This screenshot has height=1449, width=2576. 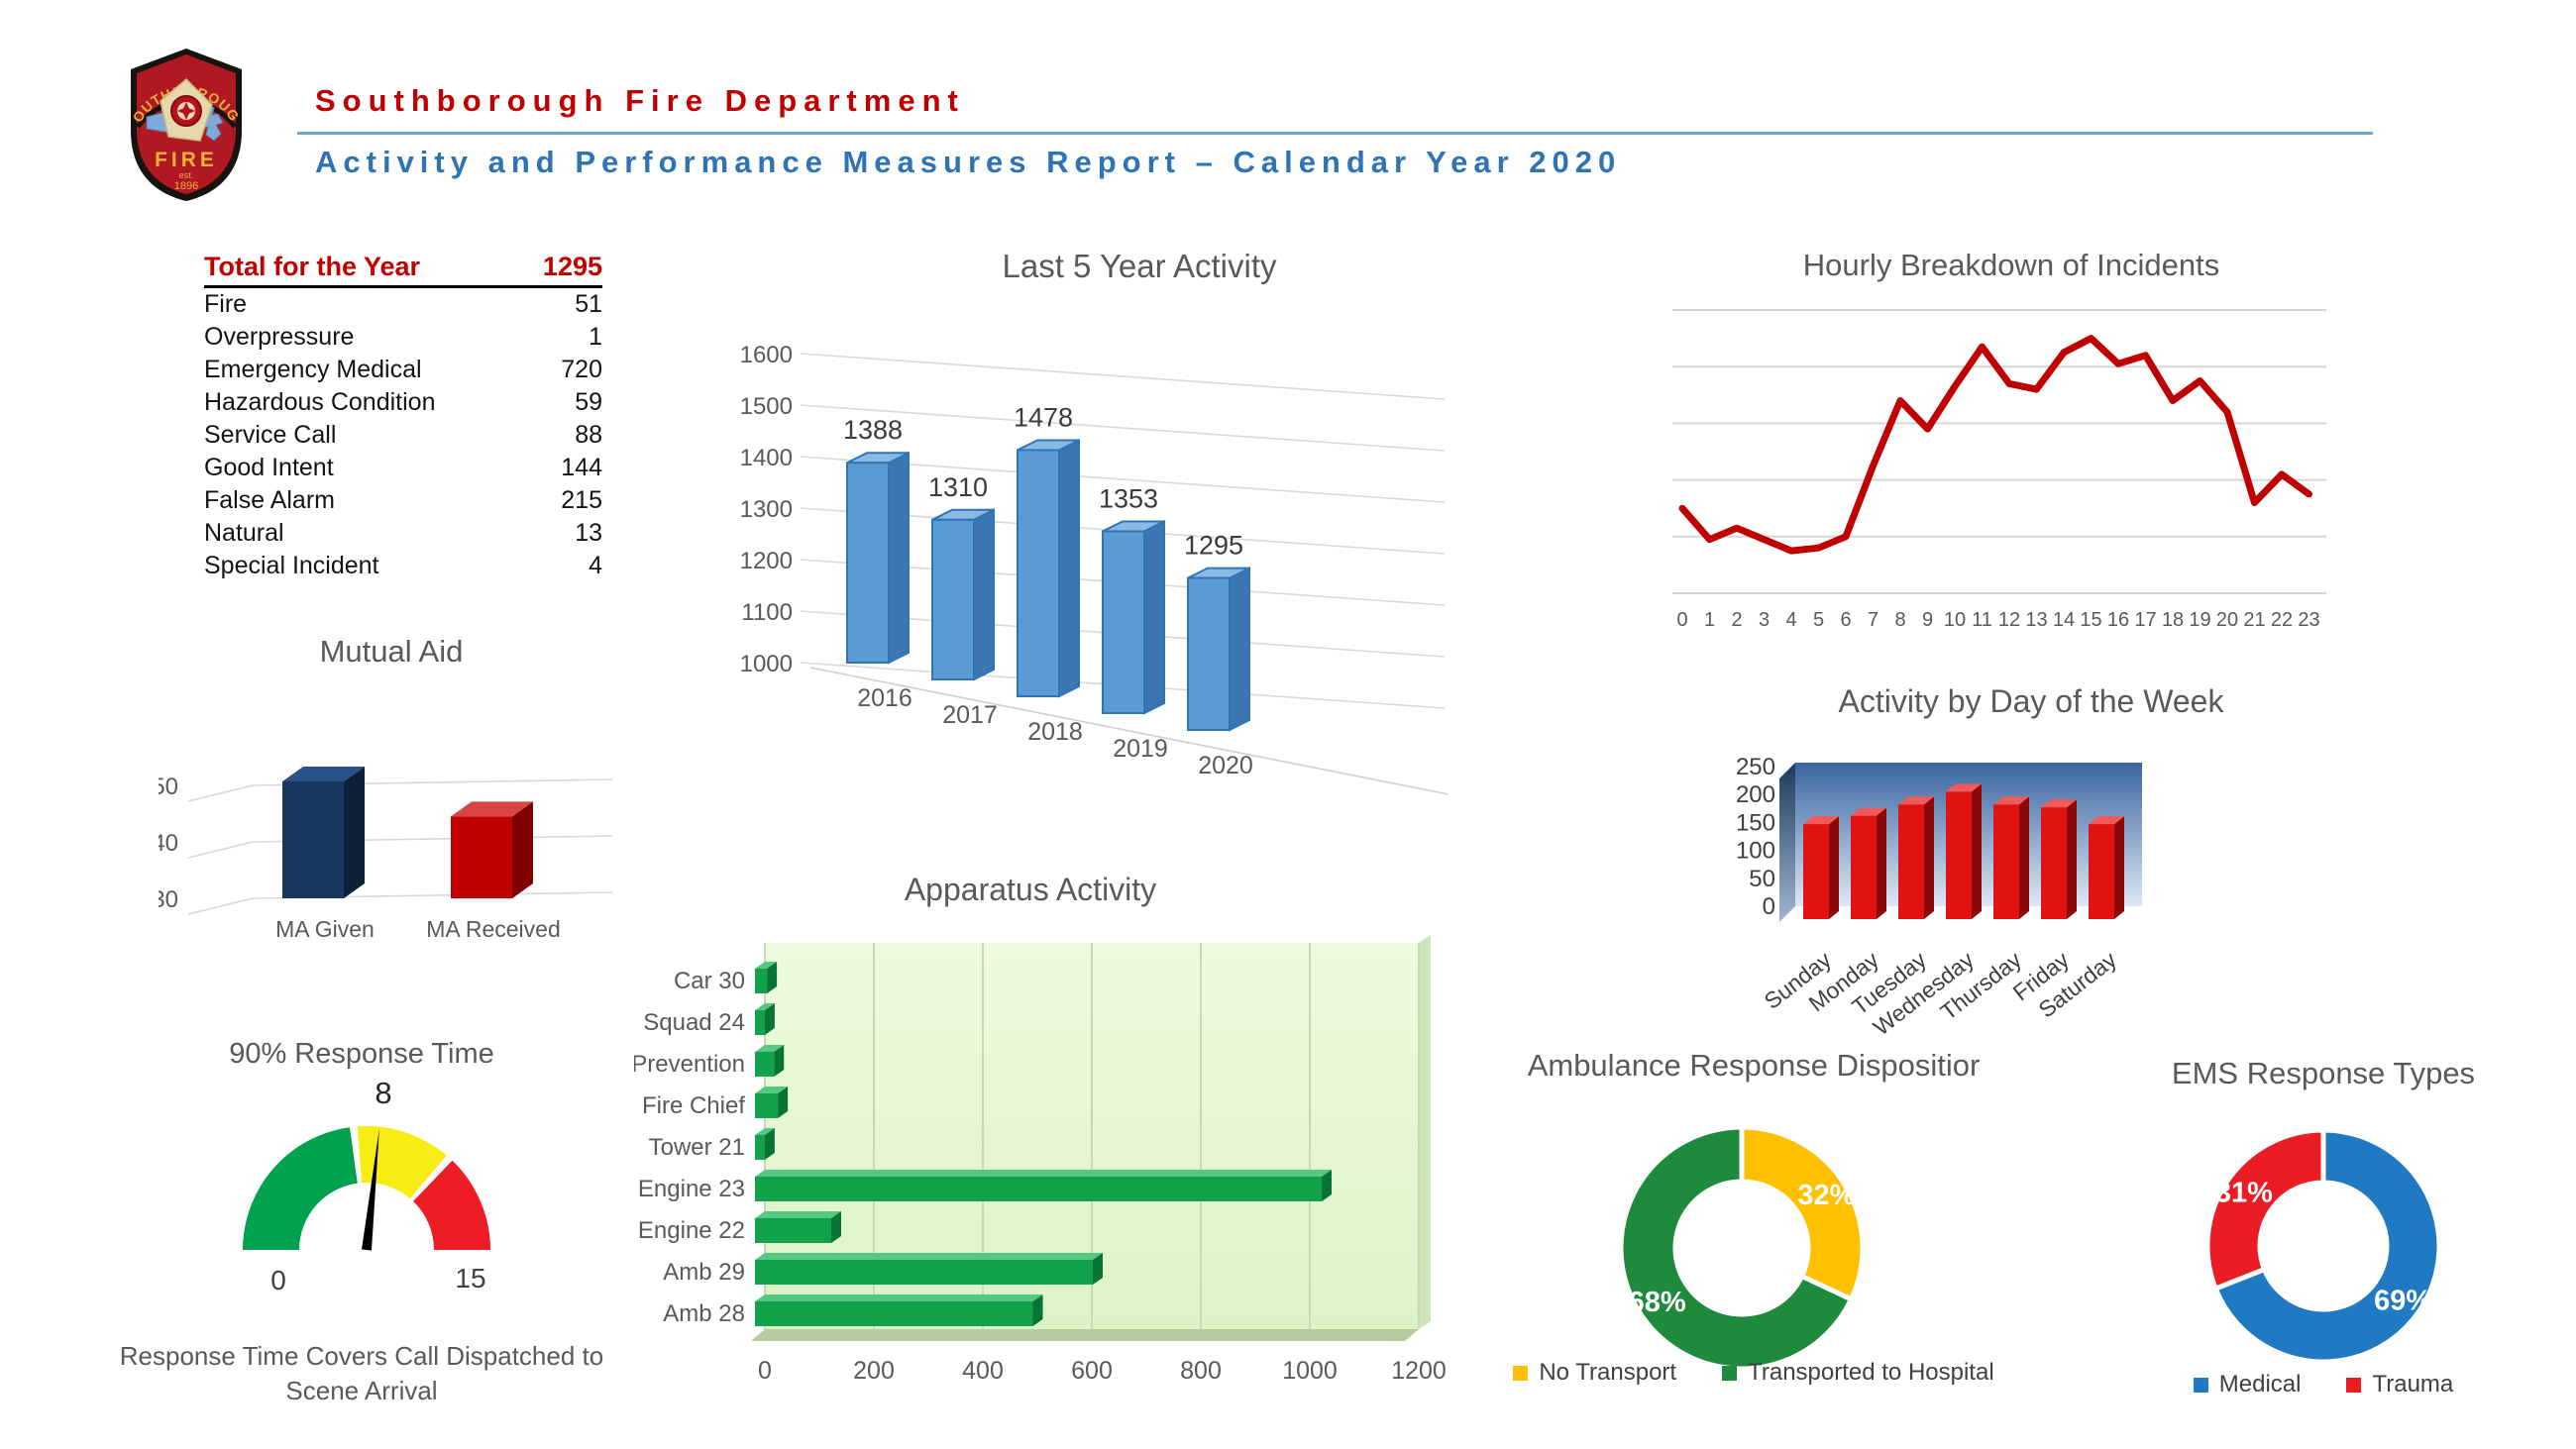 I want to click on slice-pct-label: 68%, so click(x=1657, y=1302).